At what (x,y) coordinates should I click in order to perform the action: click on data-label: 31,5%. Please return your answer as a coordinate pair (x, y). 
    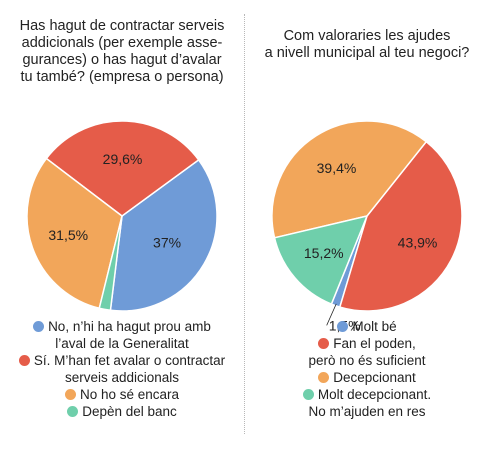
    Looking at the image, I should click on (68, 235).